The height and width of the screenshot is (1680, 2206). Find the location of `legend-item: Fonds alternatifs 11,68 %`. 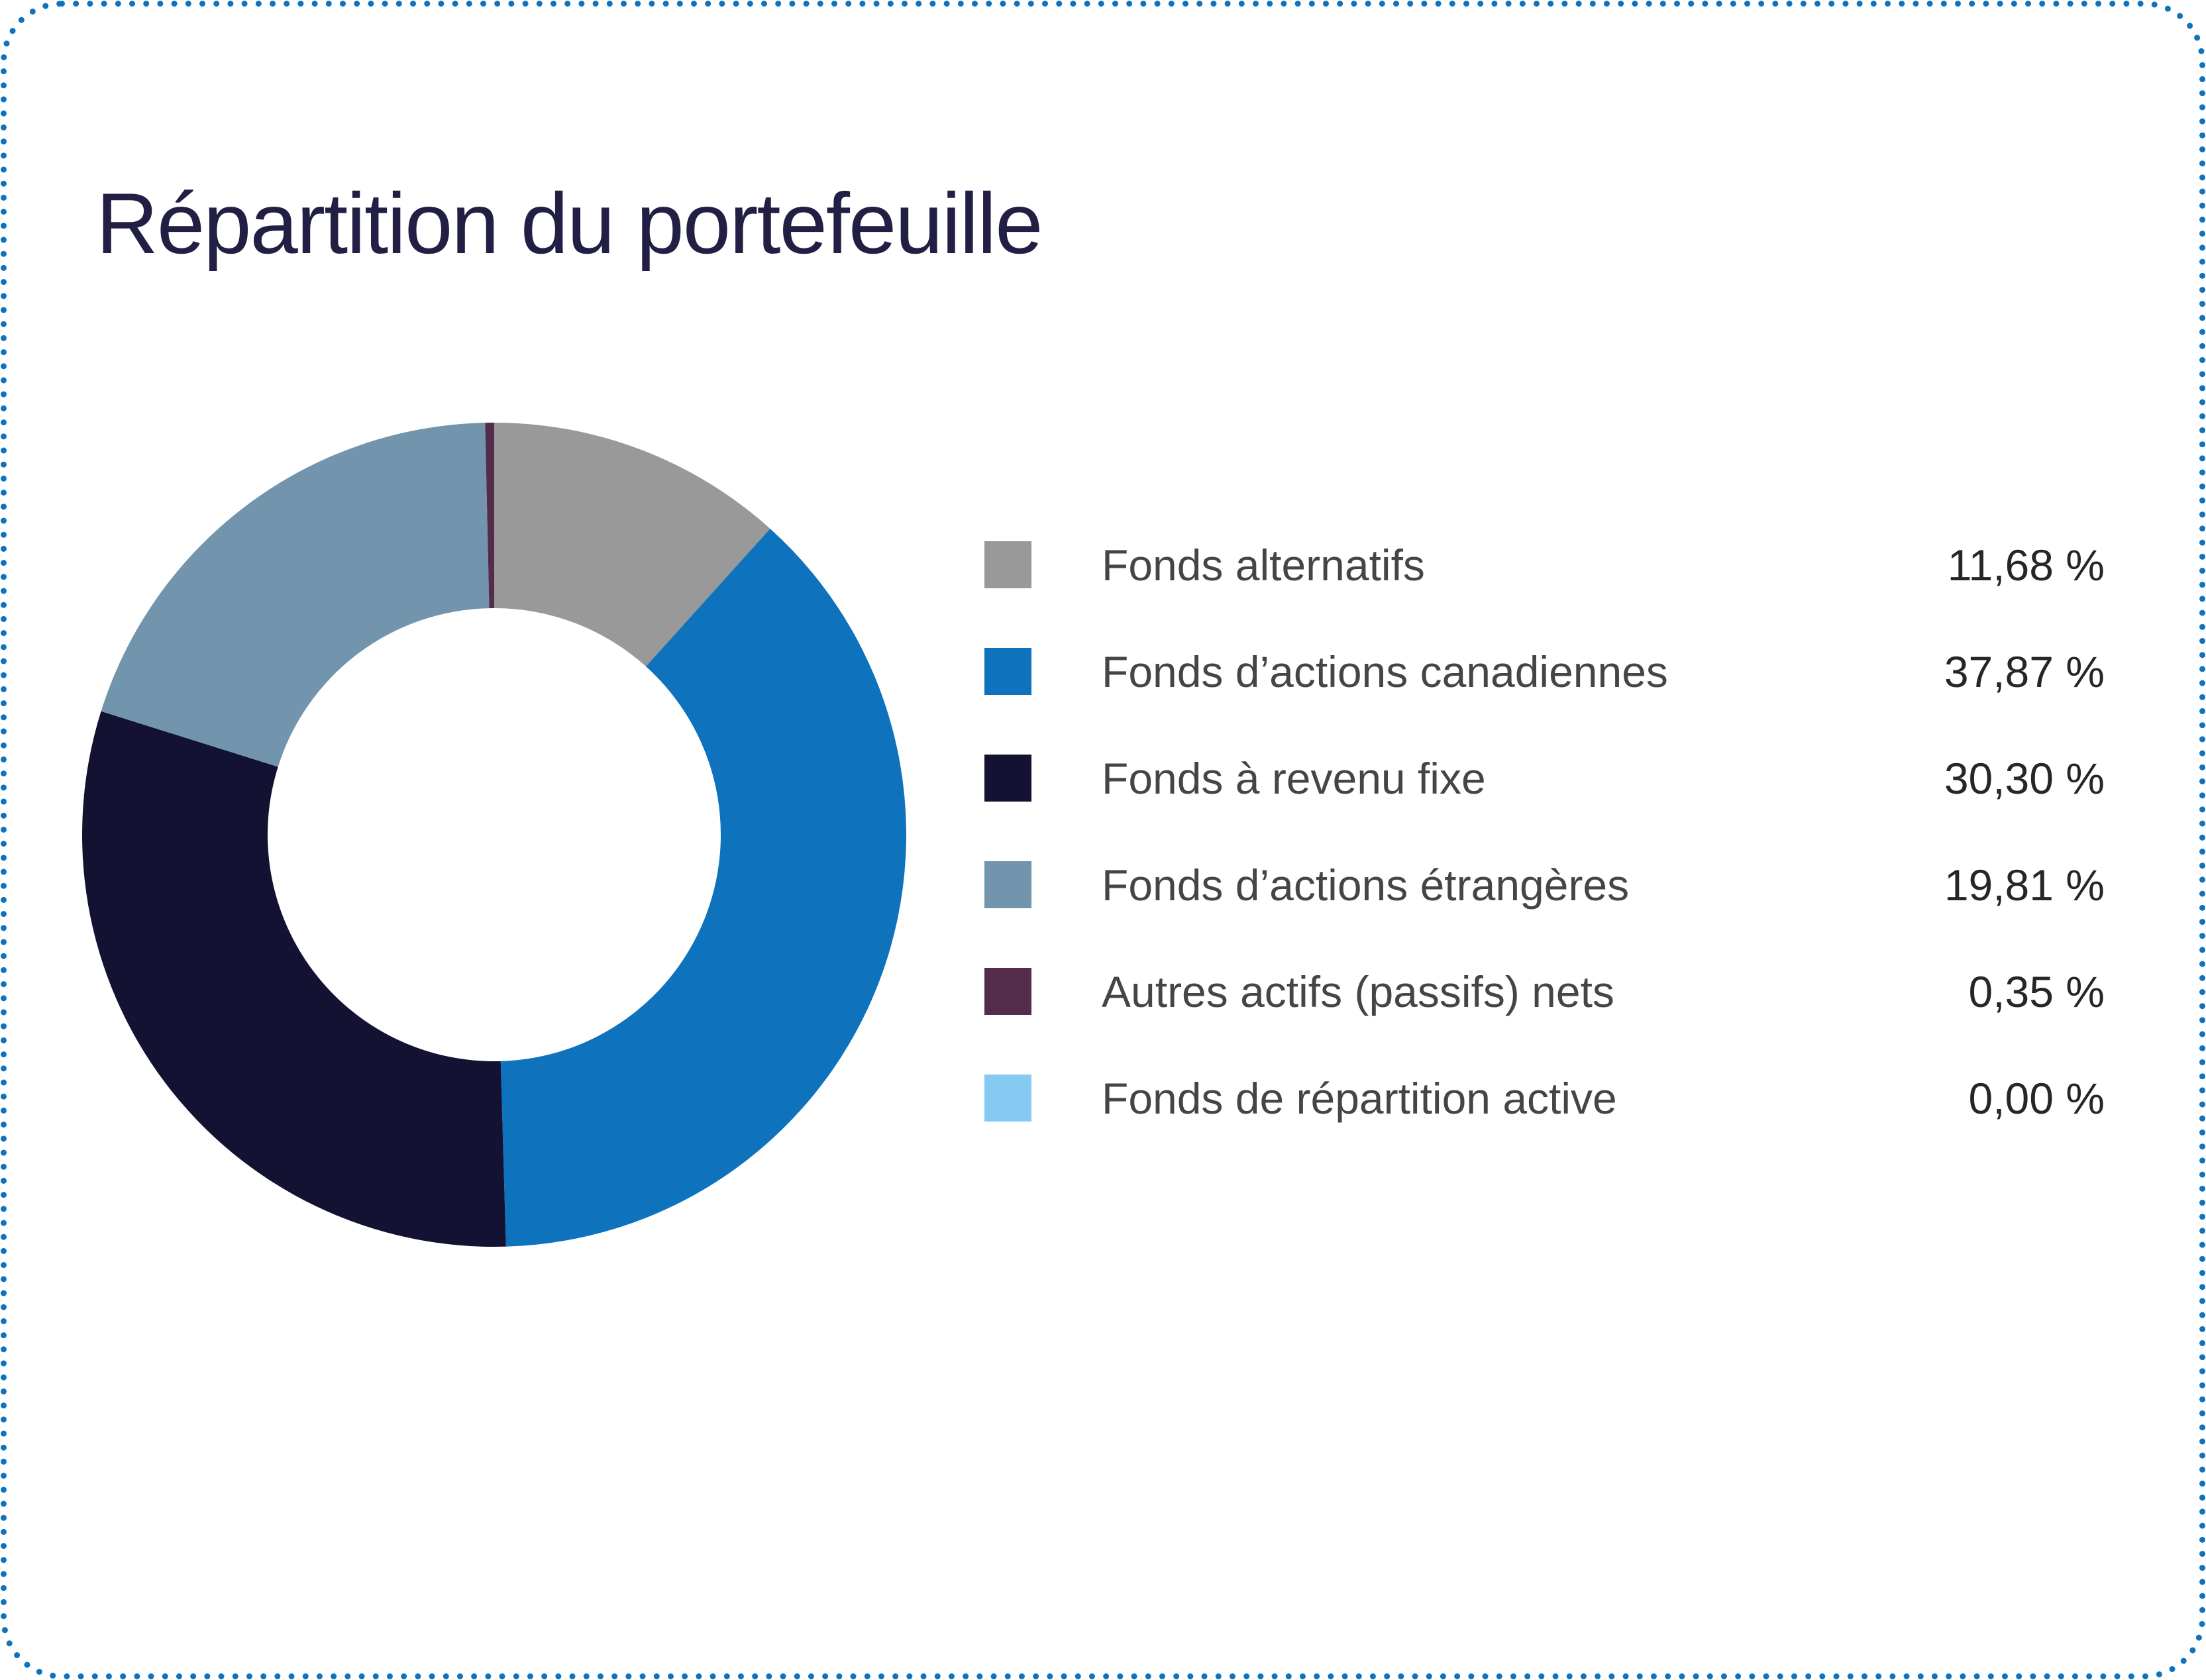

legend-item: Fonds alternatifs 11,68 % is located at coordinates (1544, 565).